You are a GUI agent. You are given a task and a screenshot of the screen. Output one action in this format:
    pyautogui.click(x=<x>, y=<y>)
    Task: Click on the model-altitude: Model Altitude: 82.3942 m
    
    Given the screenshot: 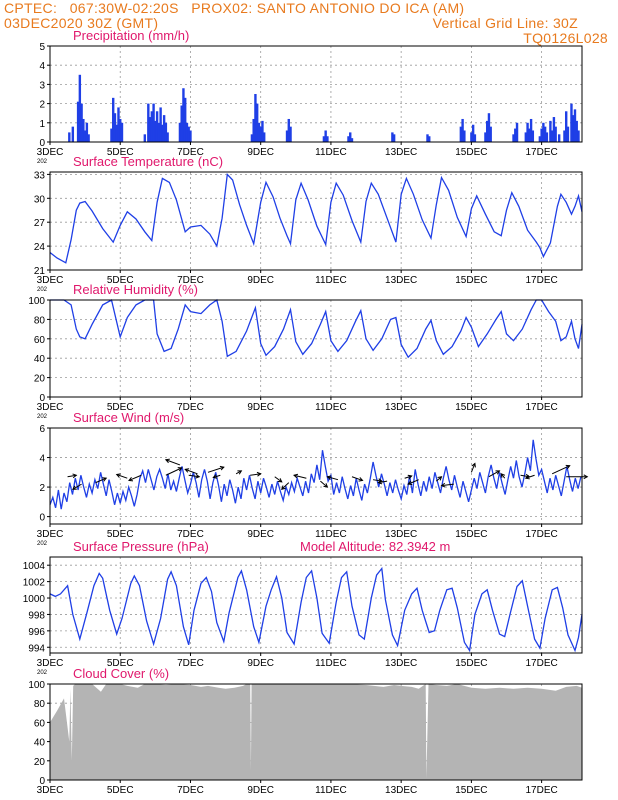 What is the action you would take?
    pyautogui.click(x=375, y=546)
    